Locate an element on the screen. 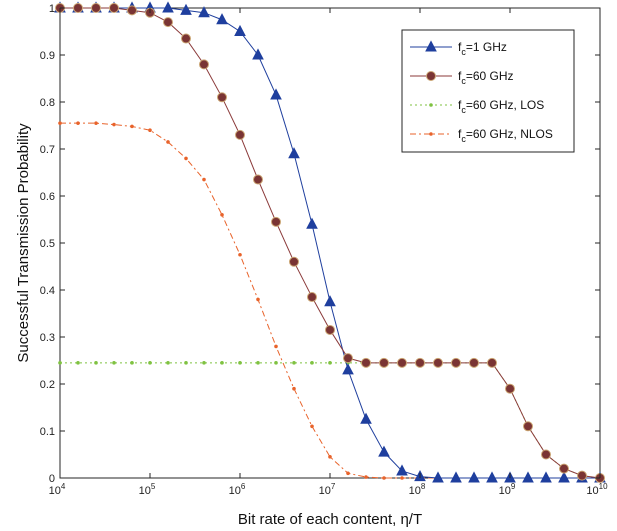 The width and height of the screenshot is (617, 531). y-tick-label: 0 is located at coordinates (52, 479).